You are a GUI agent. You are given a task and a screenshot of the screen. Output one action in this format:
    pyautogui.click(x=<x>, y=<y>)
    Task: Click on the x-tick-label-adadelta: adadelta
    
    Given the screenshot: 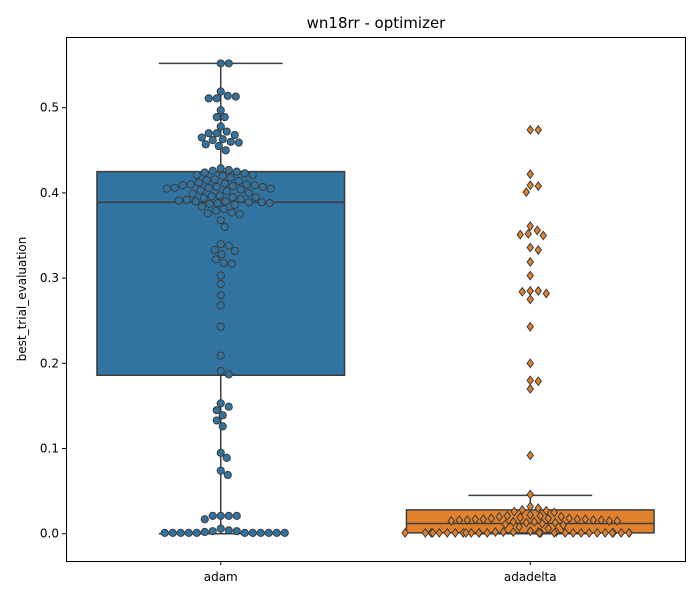 What is the action you would take?
    pyautogui.click(x=530, y=577)
    